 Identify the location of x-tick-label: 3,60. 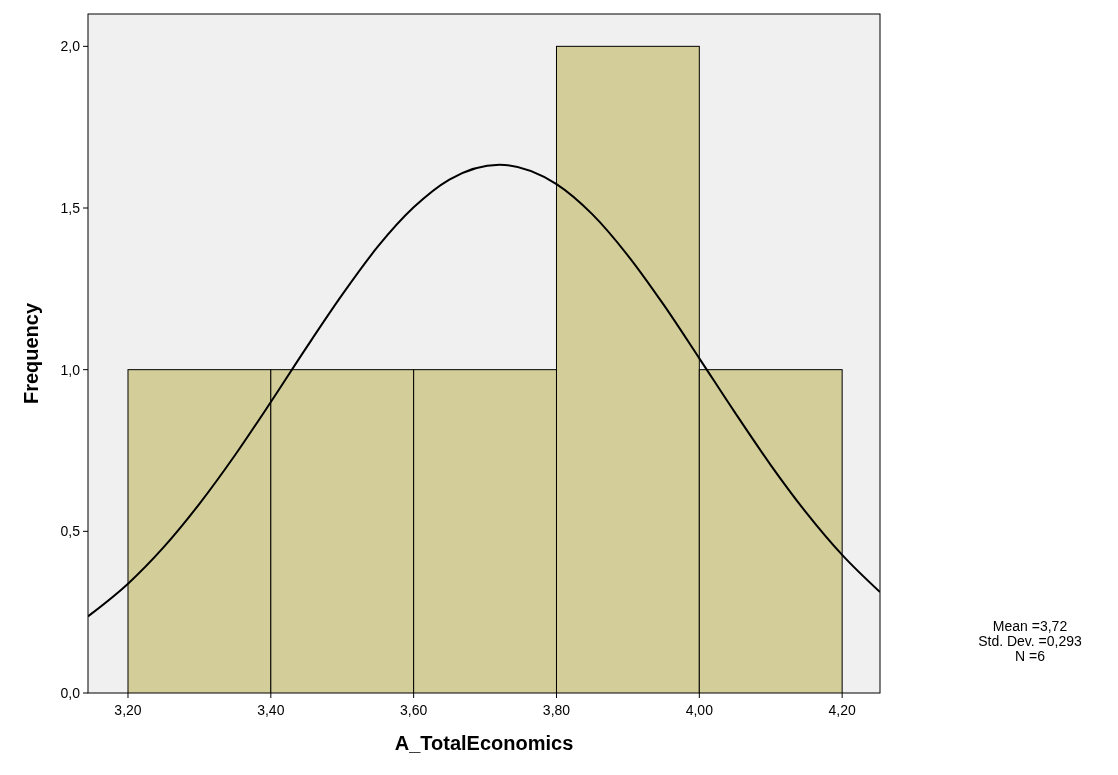
(414, 710).